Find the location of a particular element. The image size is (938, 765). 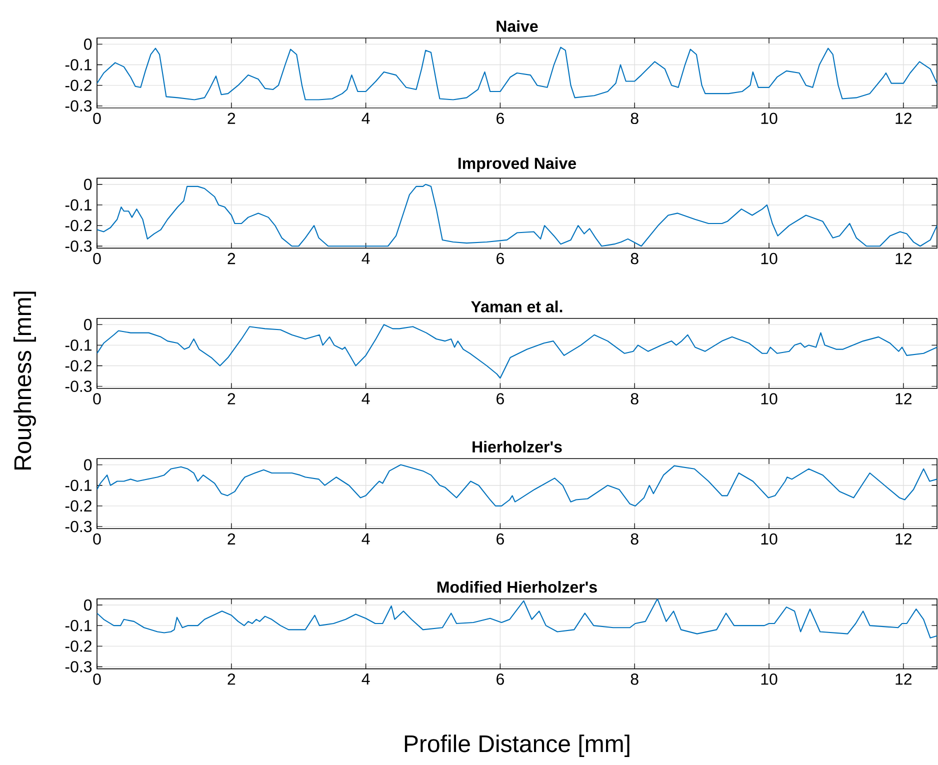

chart-title: Modified Hierholzer's is located at coordinates (517, 587).